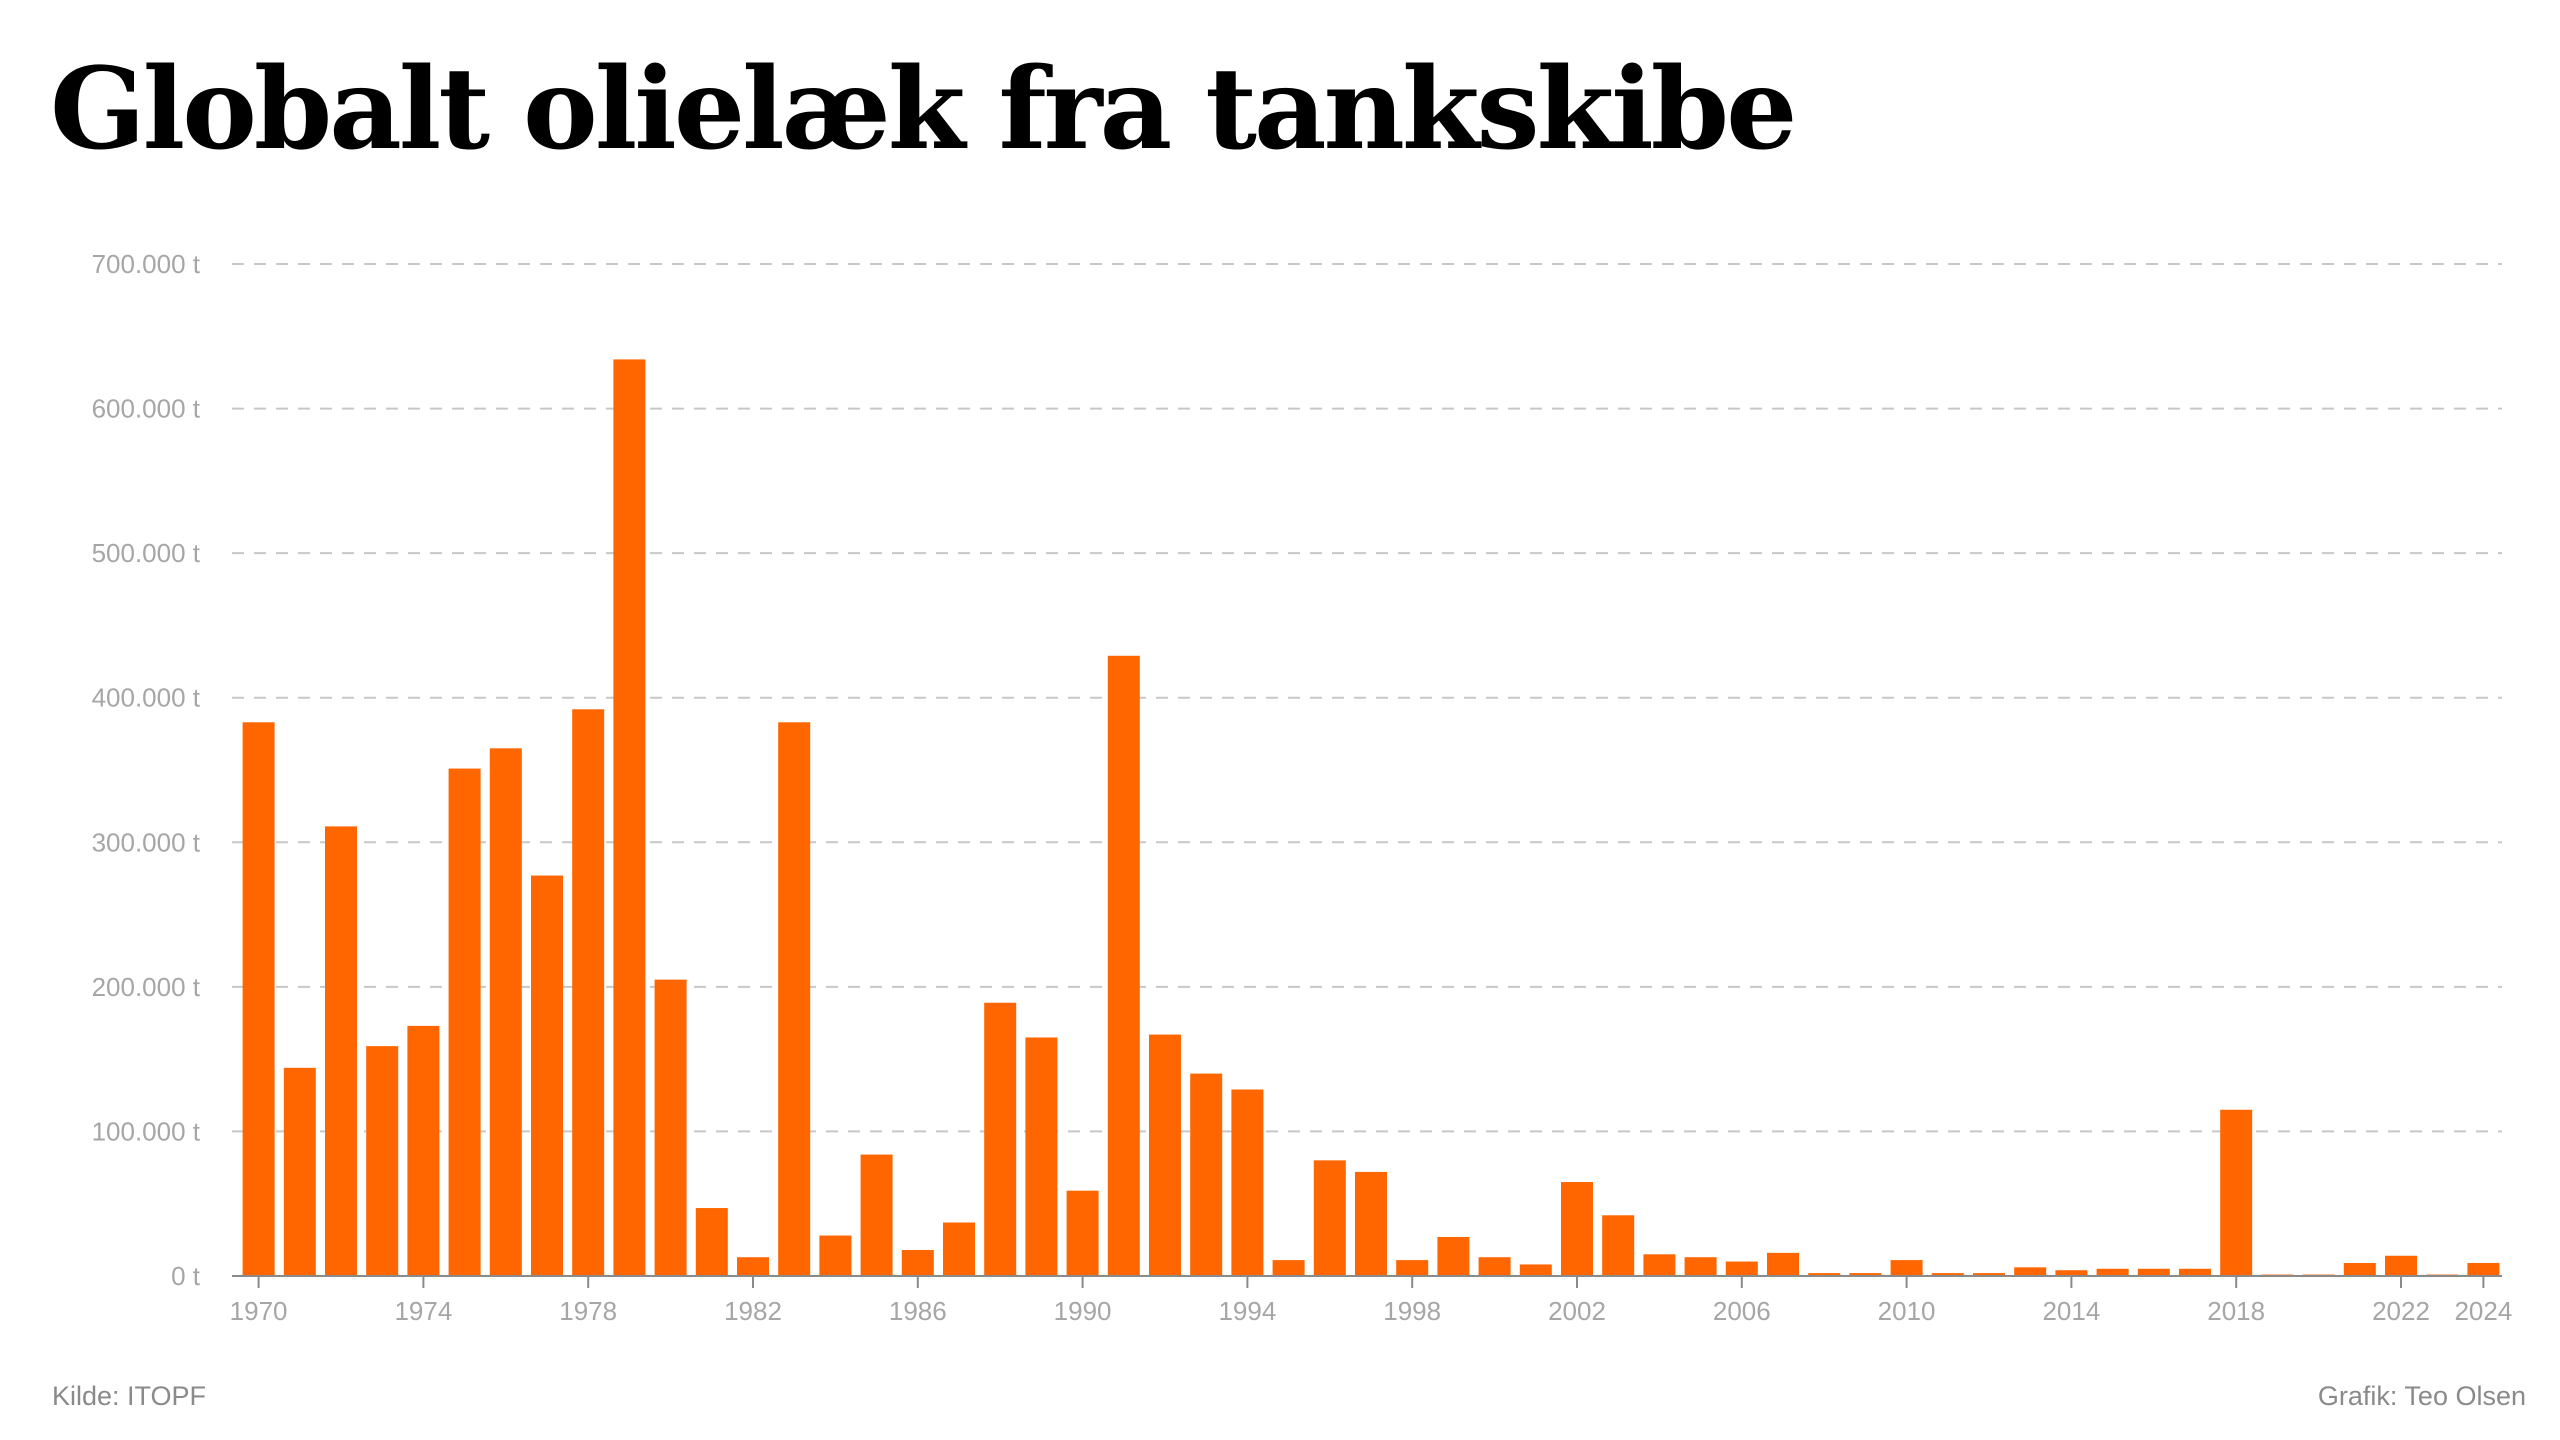 The image size is (2560, 1440). Describe the element at coordinates (2401, 1311) in the screenshot. I see `x-tick-label: 2022` at that location.